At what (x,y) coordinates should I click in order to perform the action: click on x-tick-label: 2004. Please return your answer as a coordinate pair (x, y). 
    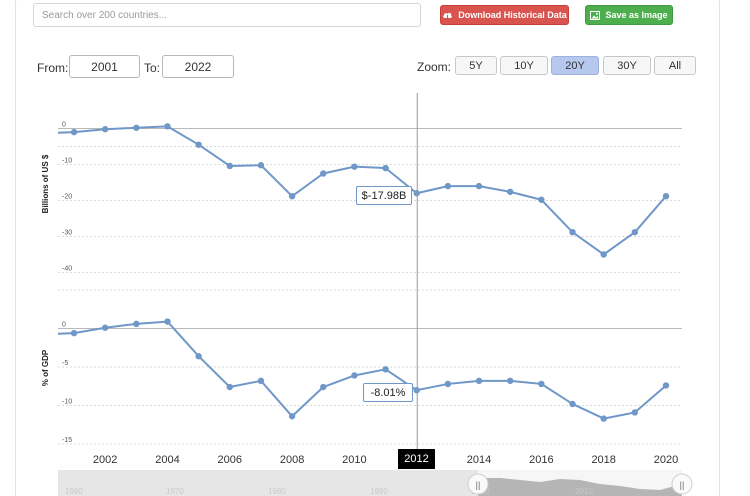
    Looking at the image, I should click on (167, 460).